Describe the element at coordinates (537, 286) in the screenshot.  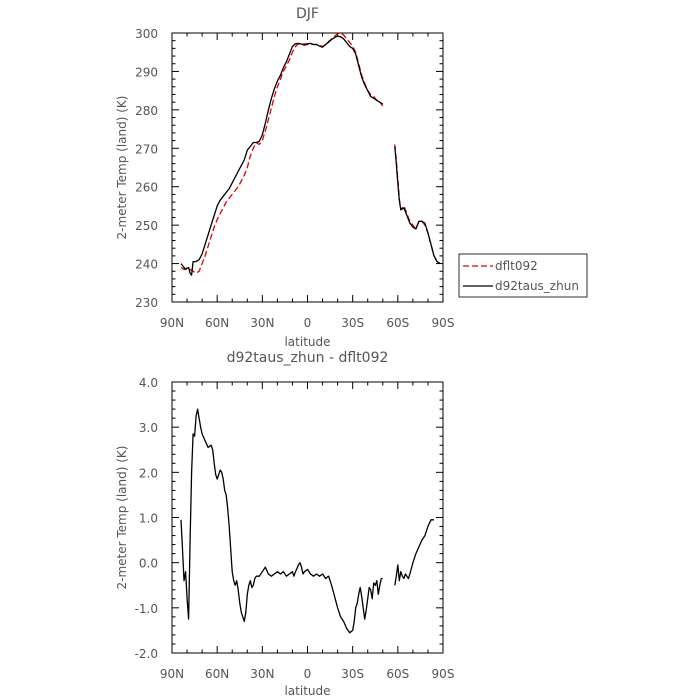
I see `legend-entry: d92taus_zhun` at that location.